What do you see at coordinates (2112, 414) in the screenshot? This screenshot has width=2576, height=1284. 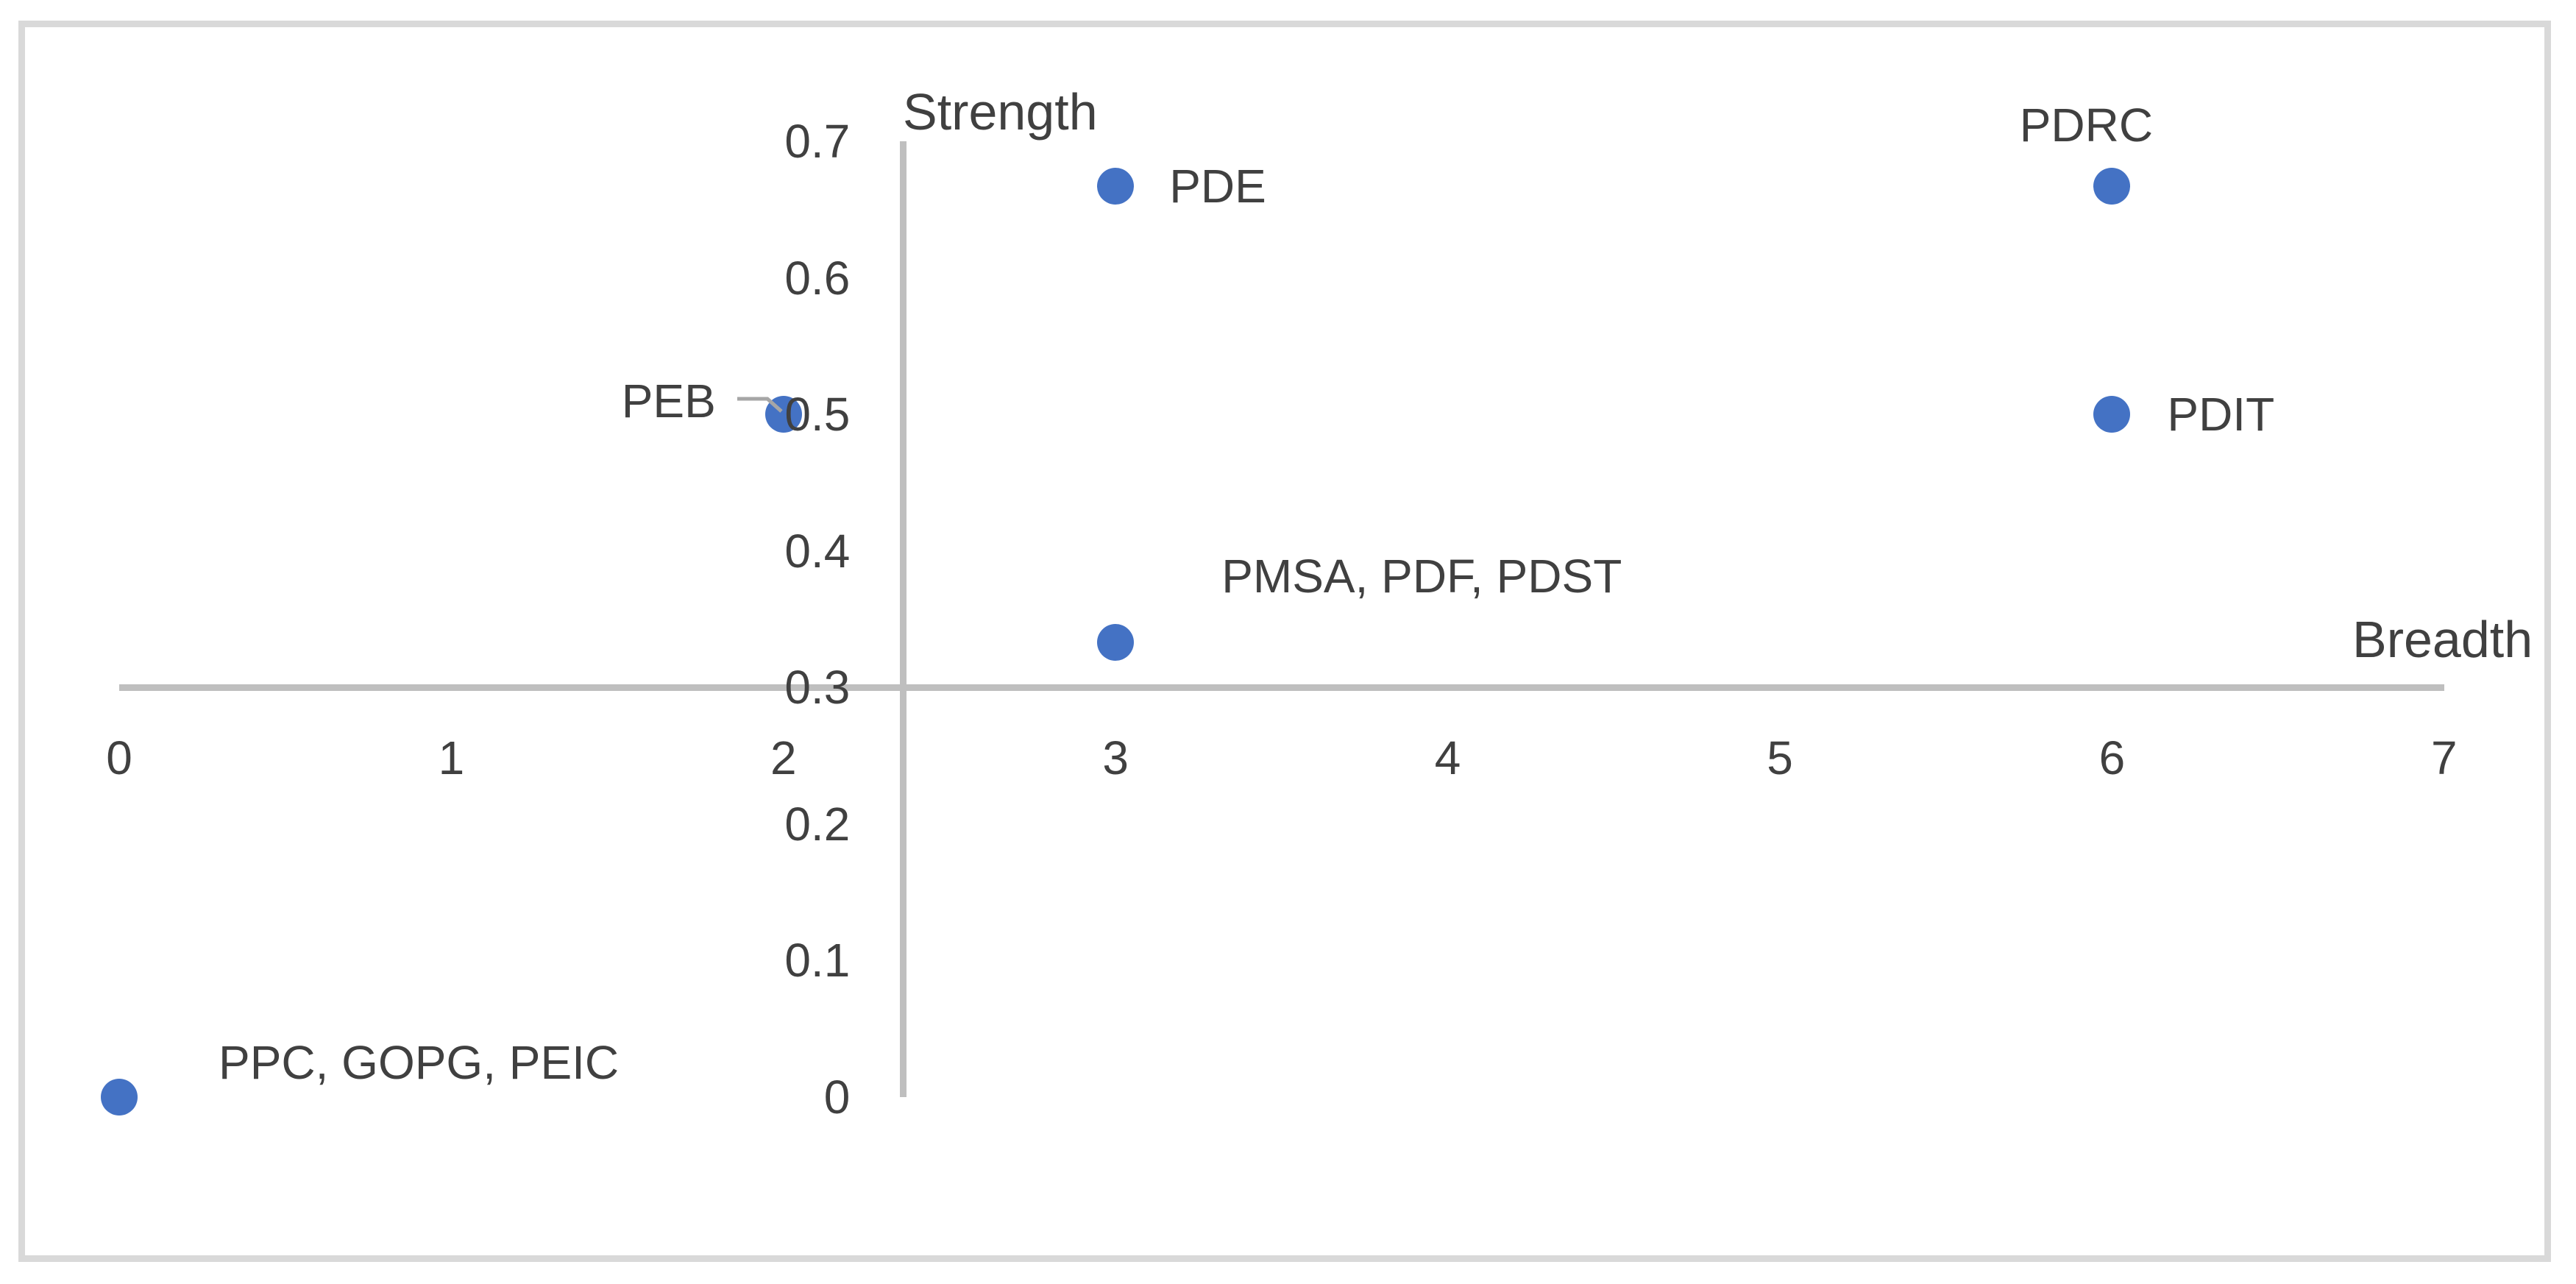 I see `data-point-pdit` at bounding box center [2112, 414].